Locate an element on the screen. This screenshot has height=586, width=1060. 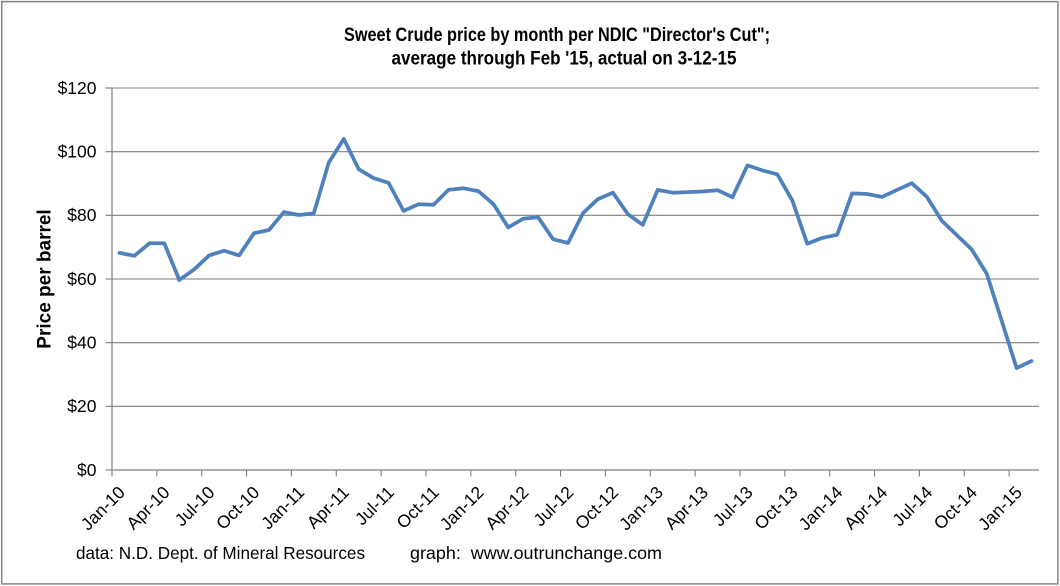
svg-text: $100 is located at coordinates (77, 151).